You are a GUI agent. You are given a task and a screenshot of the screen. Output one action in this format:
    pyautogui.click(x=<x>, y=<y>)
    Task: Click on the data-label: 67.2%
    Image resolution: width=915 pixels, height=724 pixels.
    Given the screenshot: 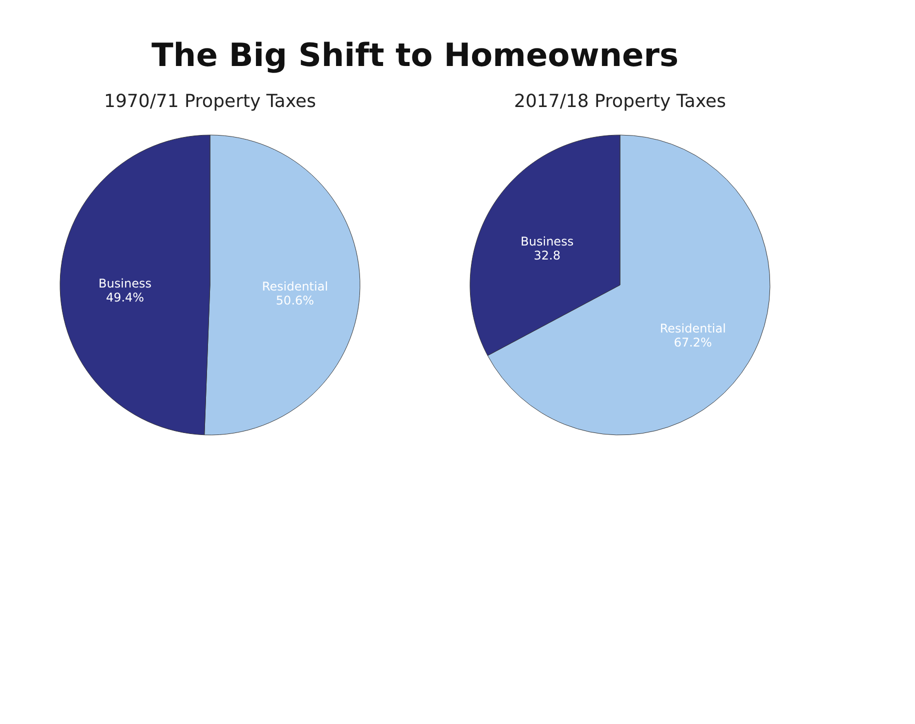 What is the action you would take?
    pyautogui.click(x=693, y=343)
    